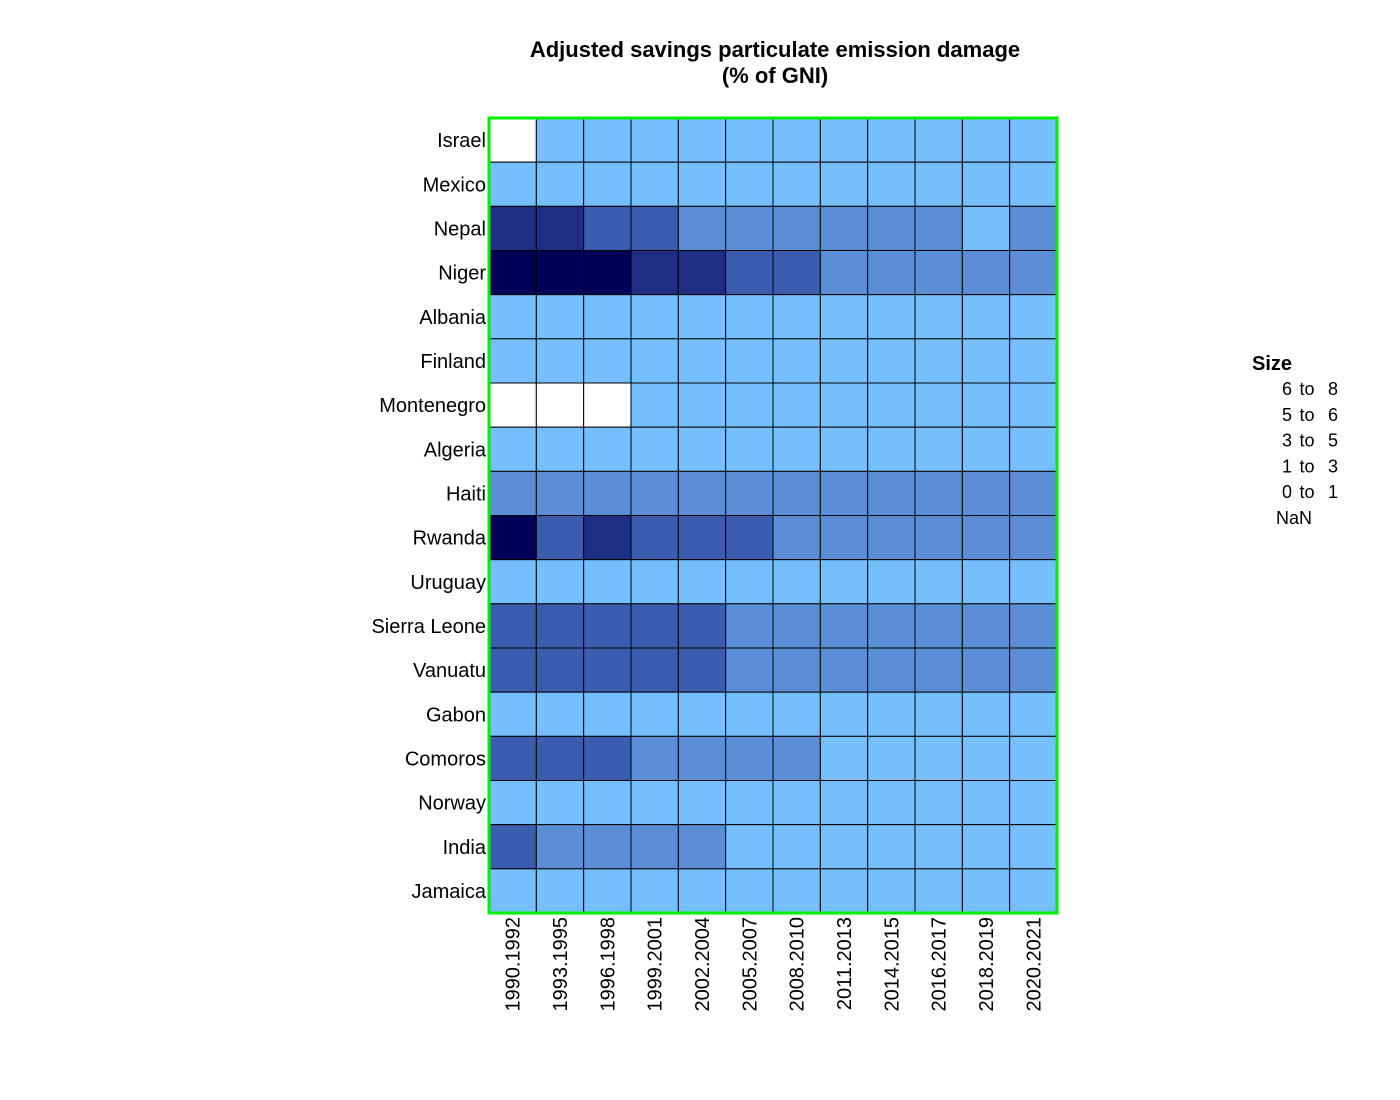  I want to click on row-label: Norway, so click(452, 804).